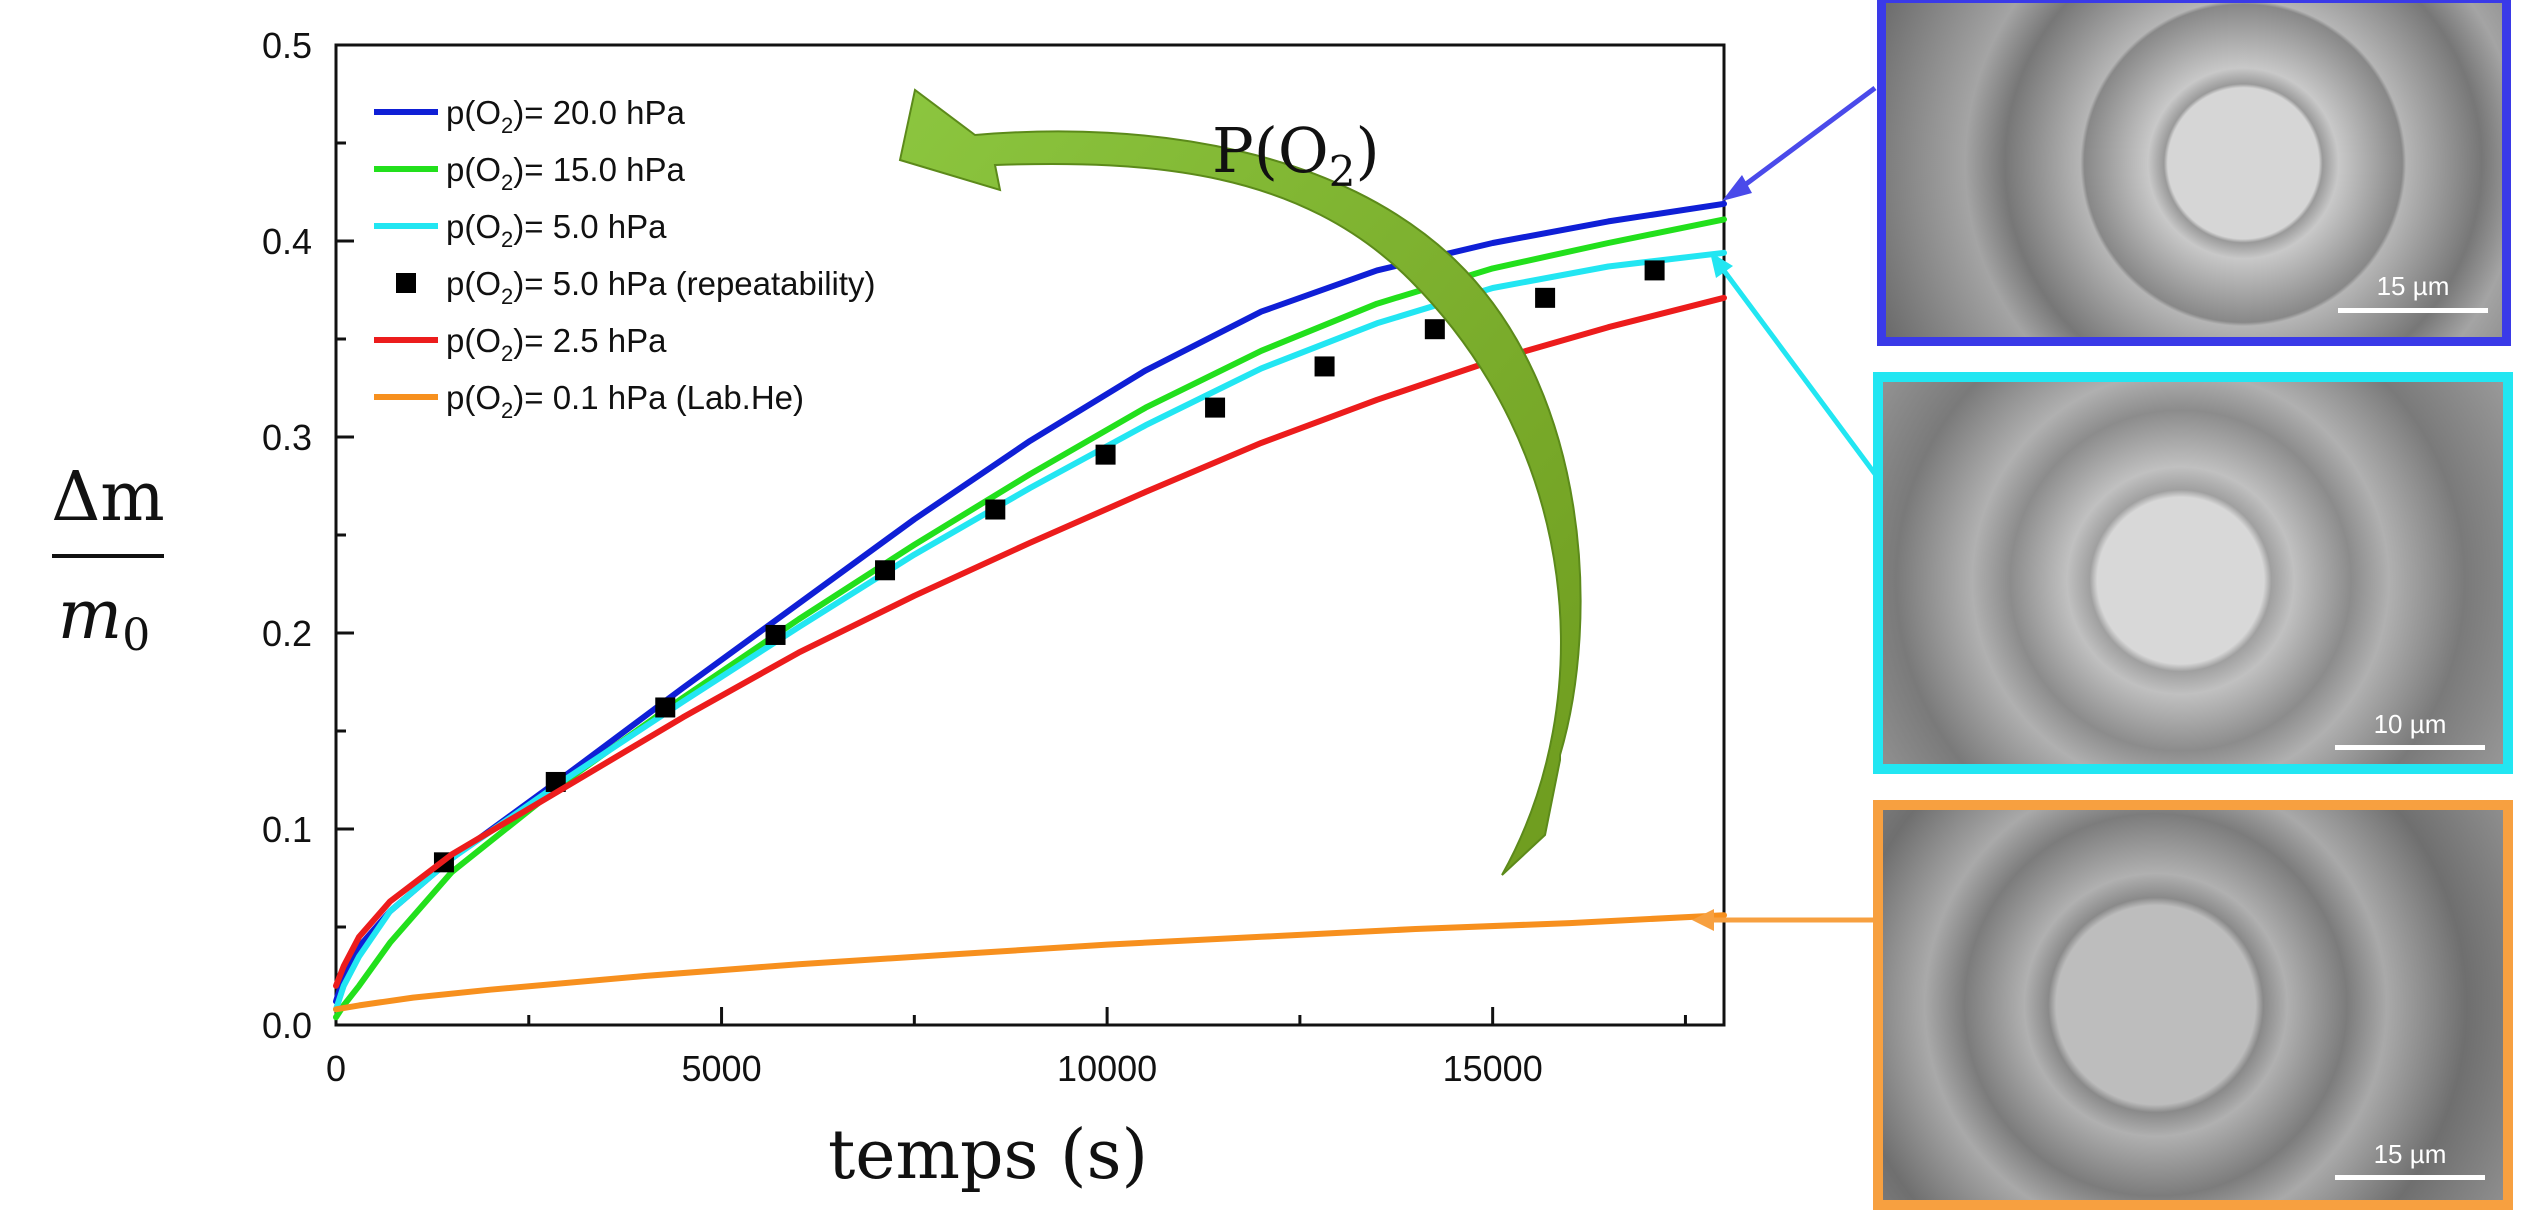 The height and width of the screenshot is (1210, 2532). I want to click on y-tick-label: 0.4, so click(287, 241).